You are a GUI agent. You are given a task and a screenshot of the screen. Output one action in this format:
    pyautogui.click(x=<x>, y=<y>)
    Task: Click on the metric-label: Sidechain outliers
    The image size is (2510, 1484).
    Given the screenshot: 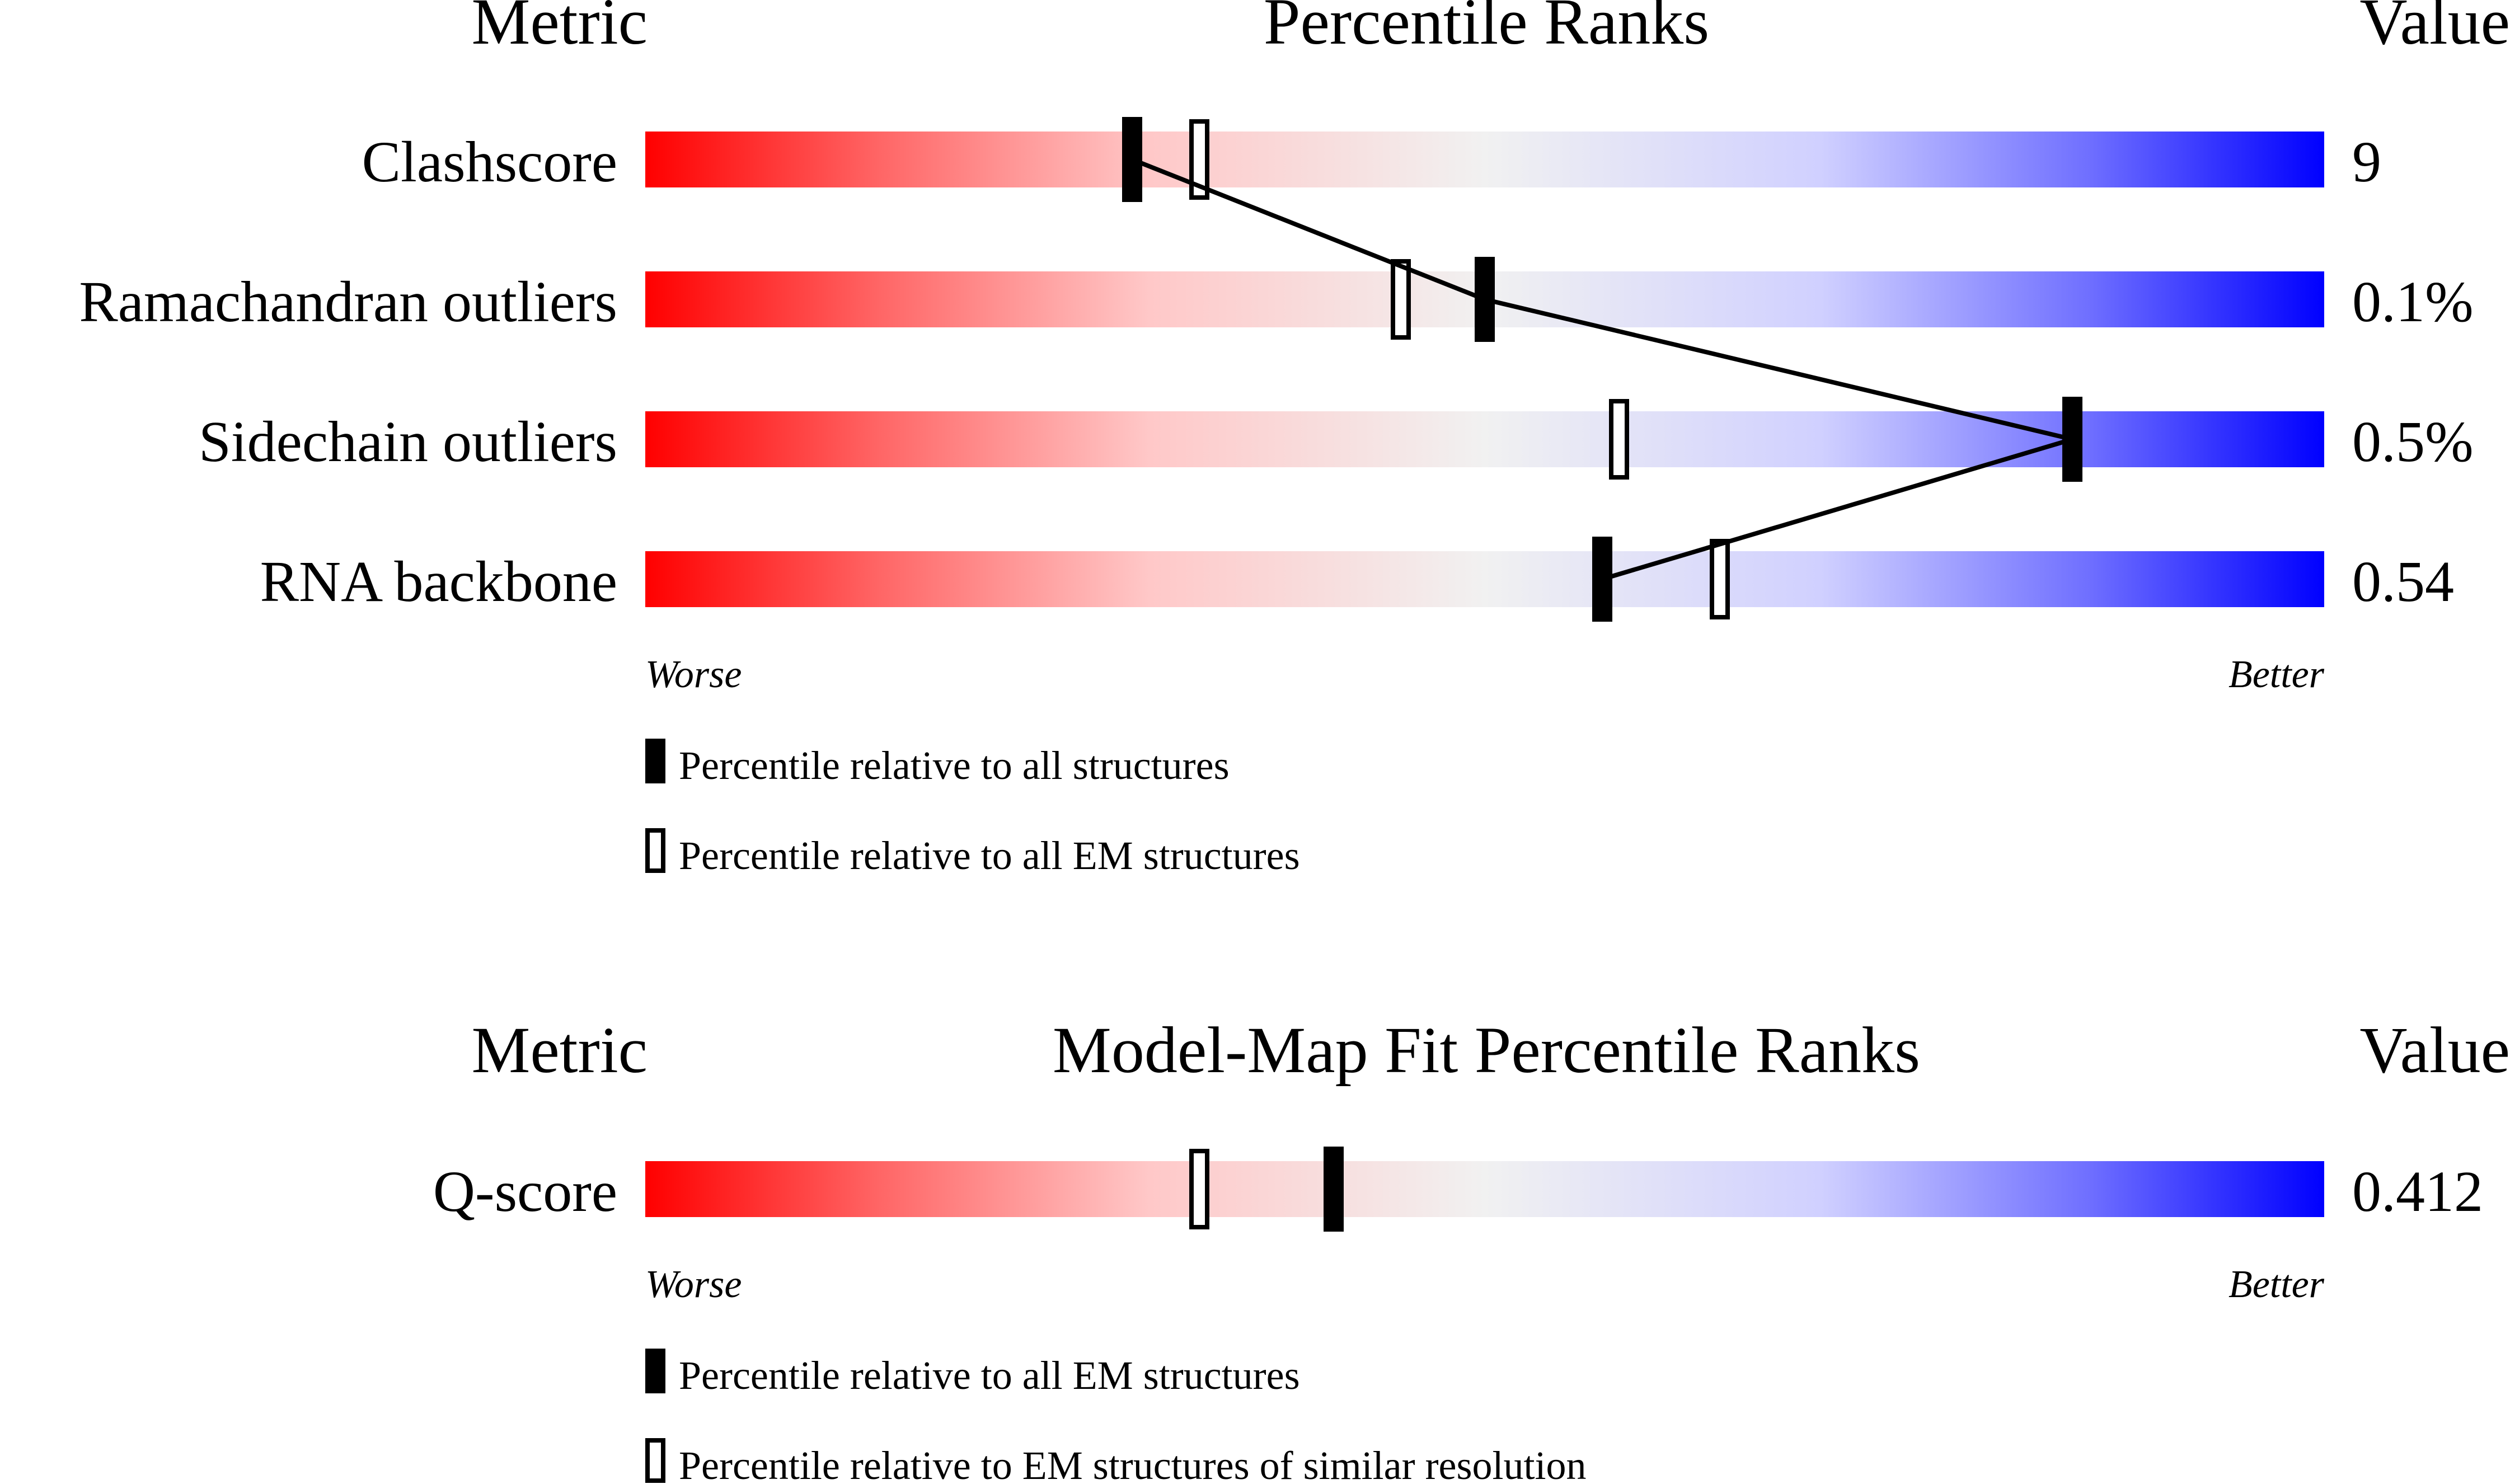 What is the action you would take?
    pyautogui.click(x=408, y=442)
    